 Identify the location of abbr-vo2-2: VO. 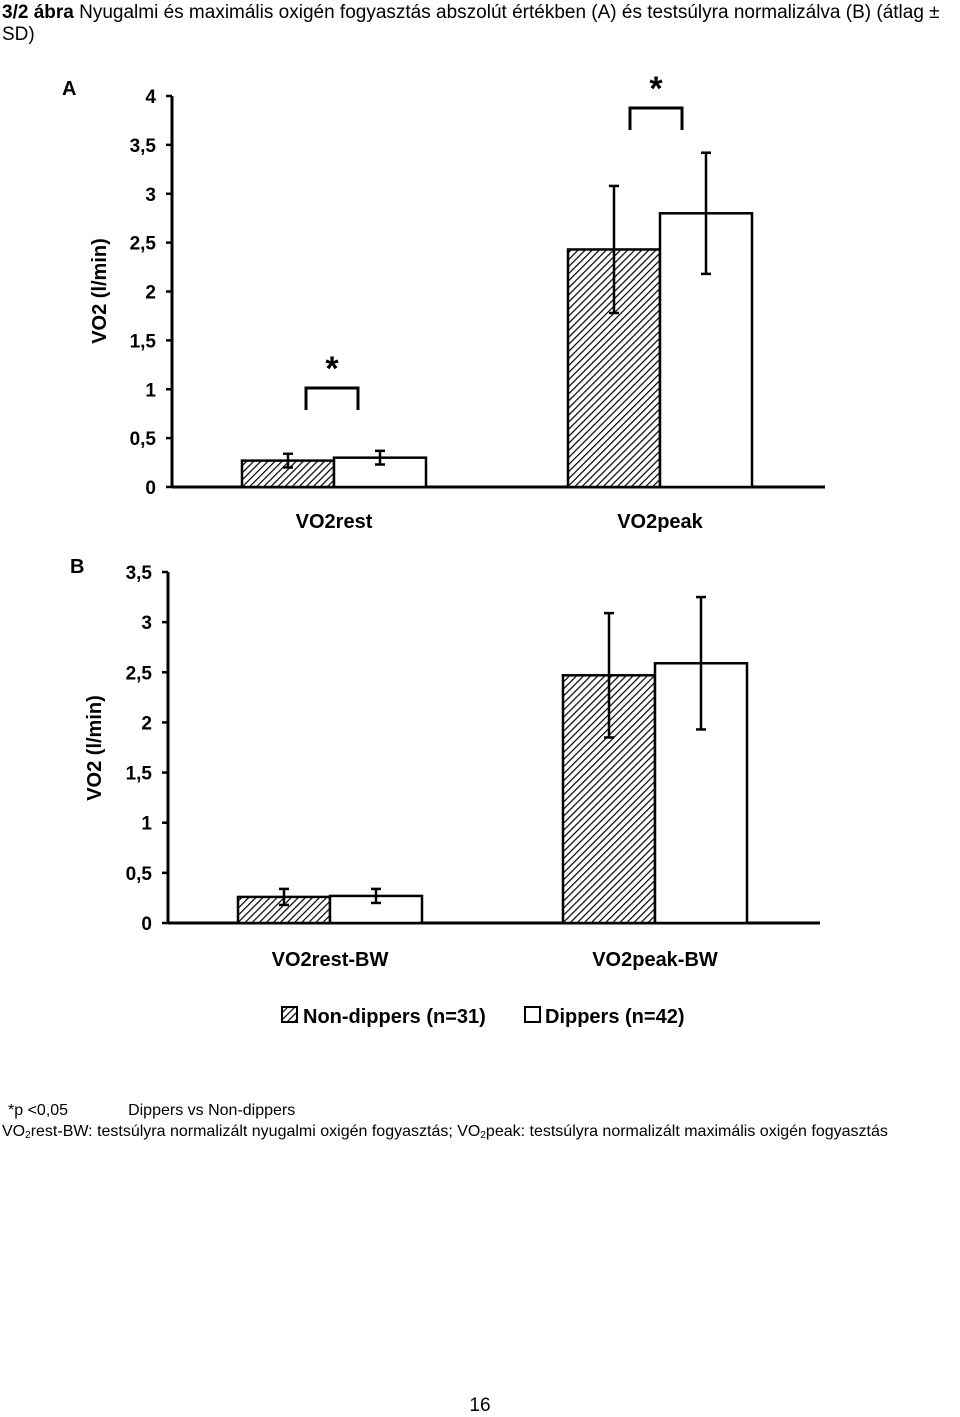
(469, 1131).